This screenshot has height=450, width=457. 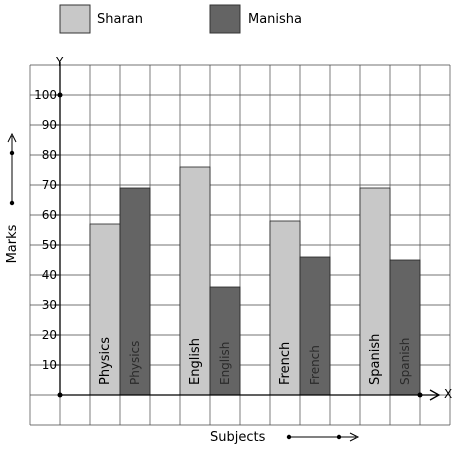 What do you see at coordinates (448, 394) in the screenshot?
I see `x-axis-letter: X` at bounding box center [448, 394].